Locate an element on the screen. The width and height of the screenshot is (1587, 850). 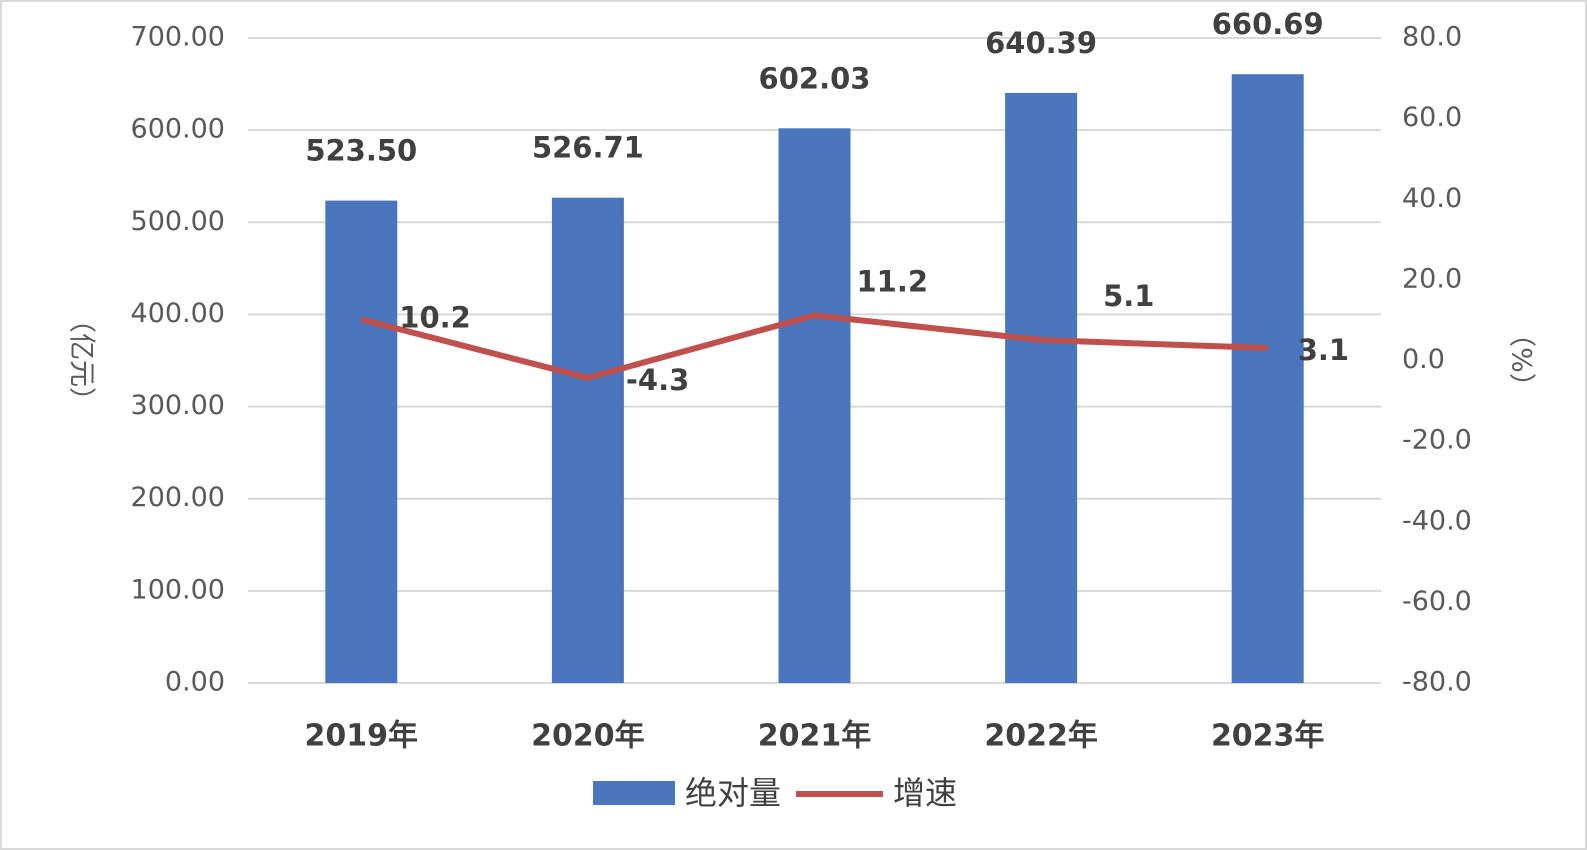
bar-value-label: 660.69 is located at coordinates (1268, 24).